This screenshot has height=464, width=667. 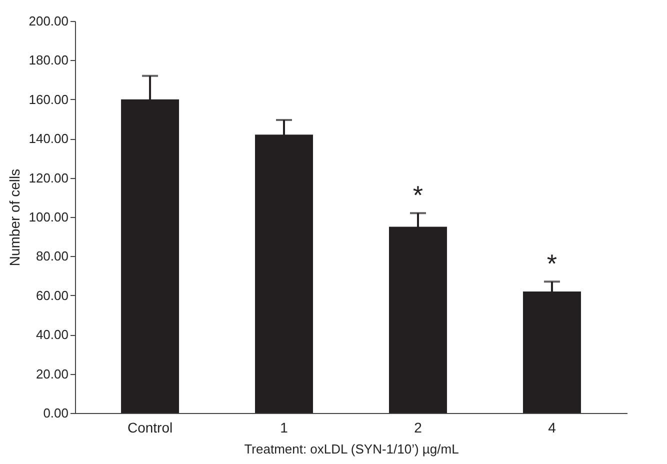 What do you see at coordinates (48, 99) in the screenshot?
I see `y-tick-label: 160.00` at bounding box center [48, 99].